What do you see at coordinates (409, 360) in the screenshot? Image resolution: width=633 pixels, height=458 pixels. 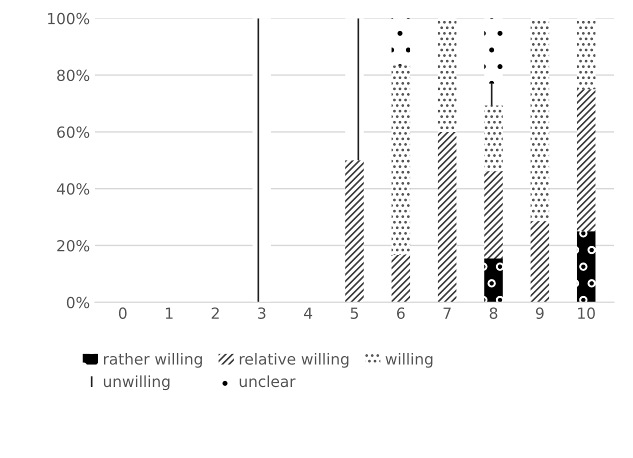 I see `legend-label: willing` at bounding box center [409, 360].